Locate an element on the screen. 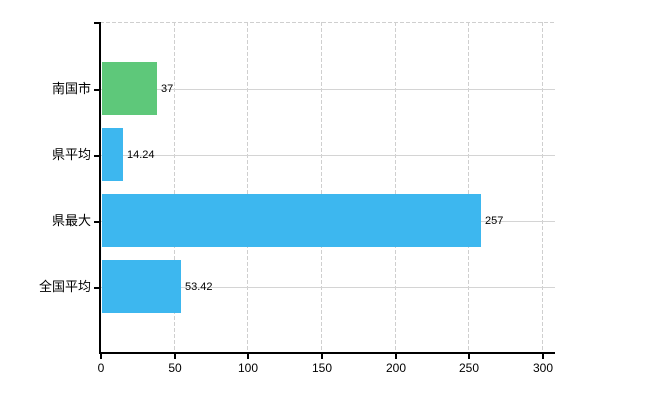  bar-value-label: 257 is located at coordinates (494, 221).